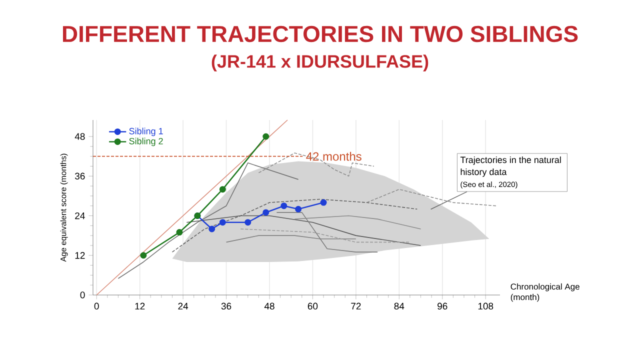 The width and height of the screenshot is (640, 360). I want to click on legend-label: Sibling 2, so click(146, 142).